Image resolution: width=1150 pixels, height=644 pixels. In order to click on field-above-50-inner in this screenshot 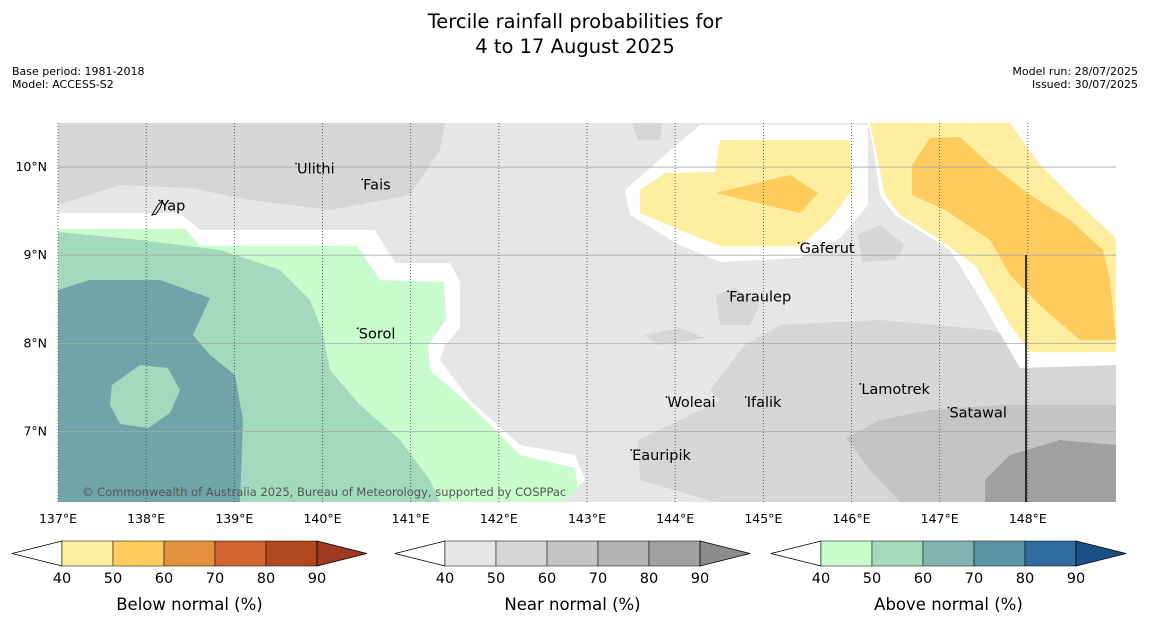, I will do `click(145, 396)`.